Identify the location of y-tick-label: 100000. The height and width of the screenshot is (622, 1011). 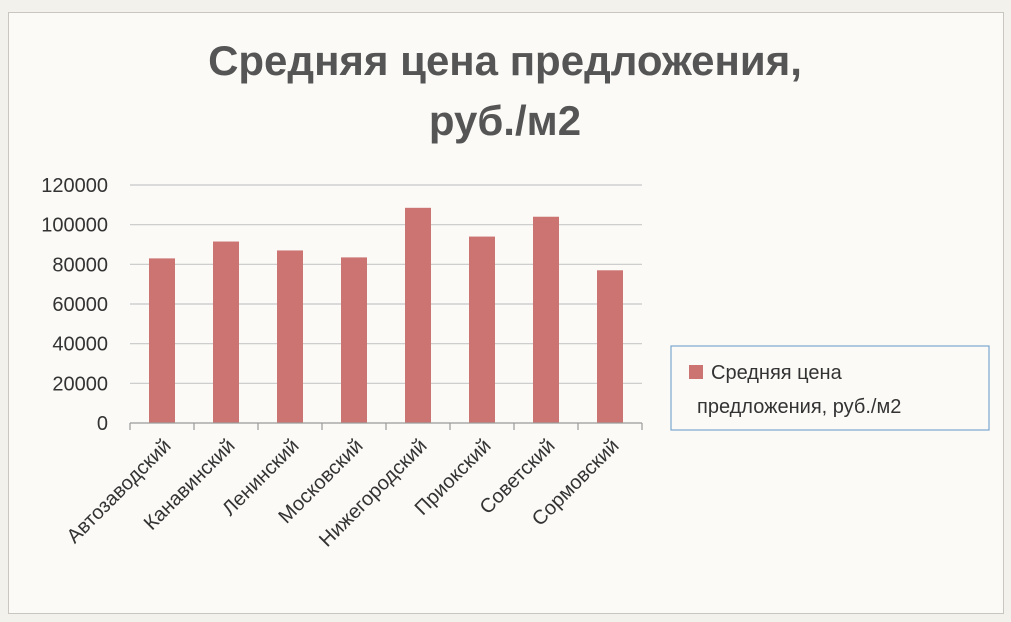
(74, 226).